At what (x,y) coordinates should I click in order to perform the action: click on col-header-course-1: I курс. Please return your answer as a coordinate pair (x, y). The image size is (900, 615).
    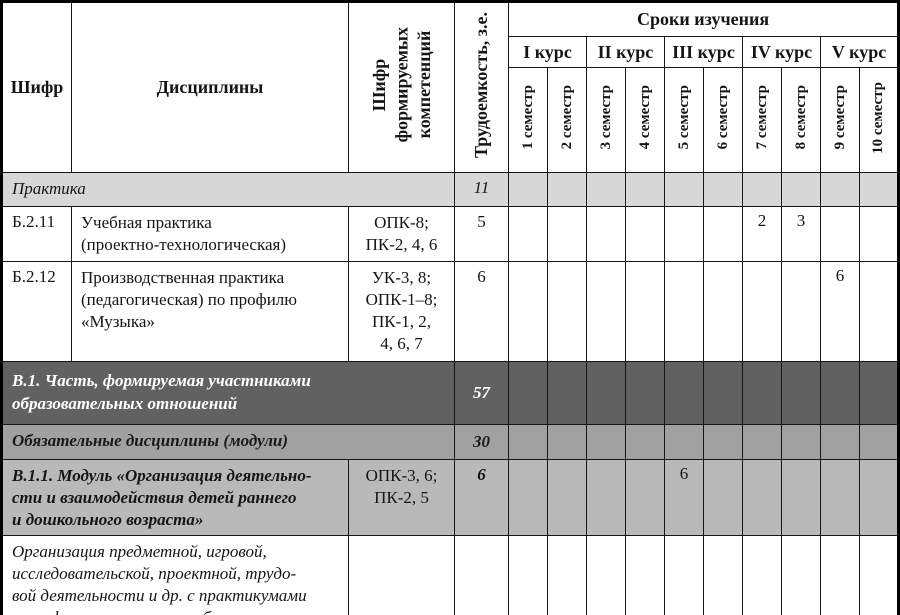
    Looking at the image, I should click on (547, 52).